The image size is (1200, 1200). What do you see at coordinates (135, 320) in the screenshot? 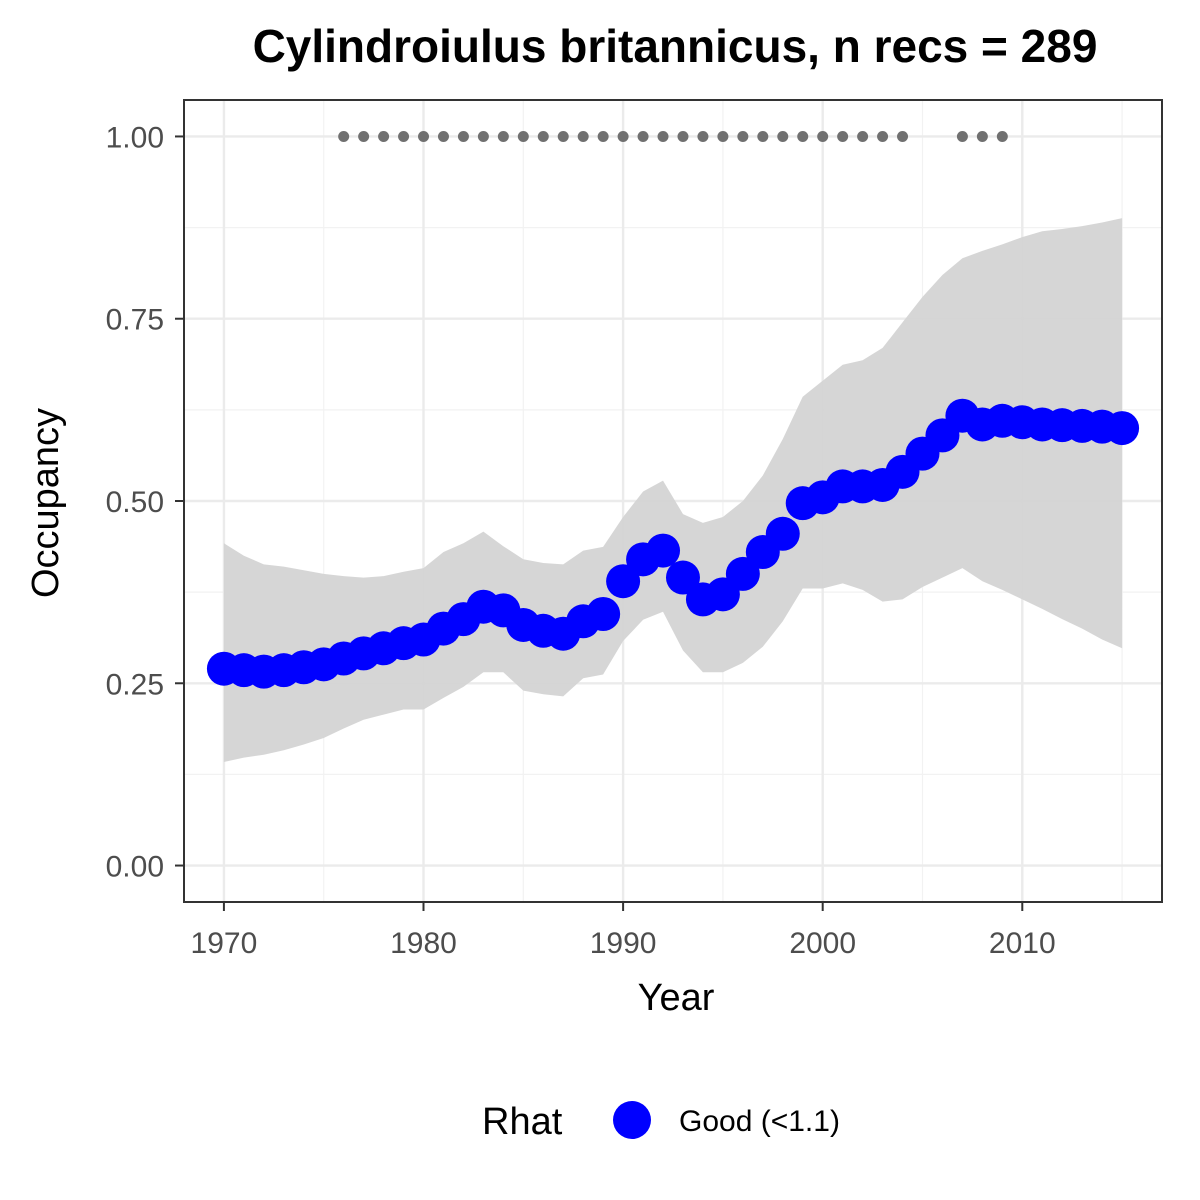
I see `y-tick-label: 0.75` at bounding box center [135, 320].